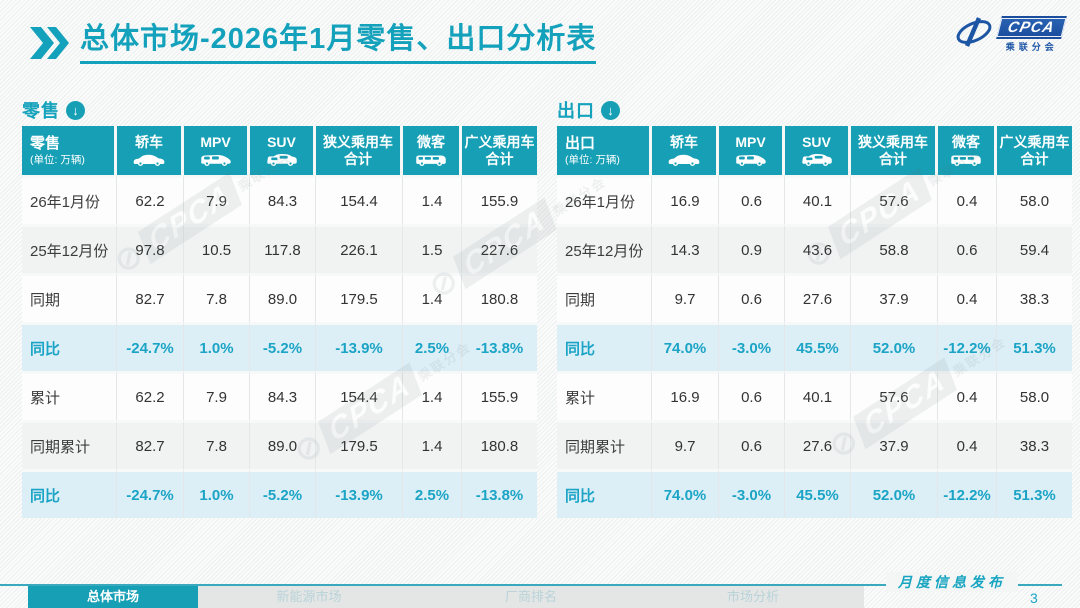  What do you see at coordinates (217, 297) in the screenshot?
I see `cell-value: 7.8` at bounding box center [217, 297].